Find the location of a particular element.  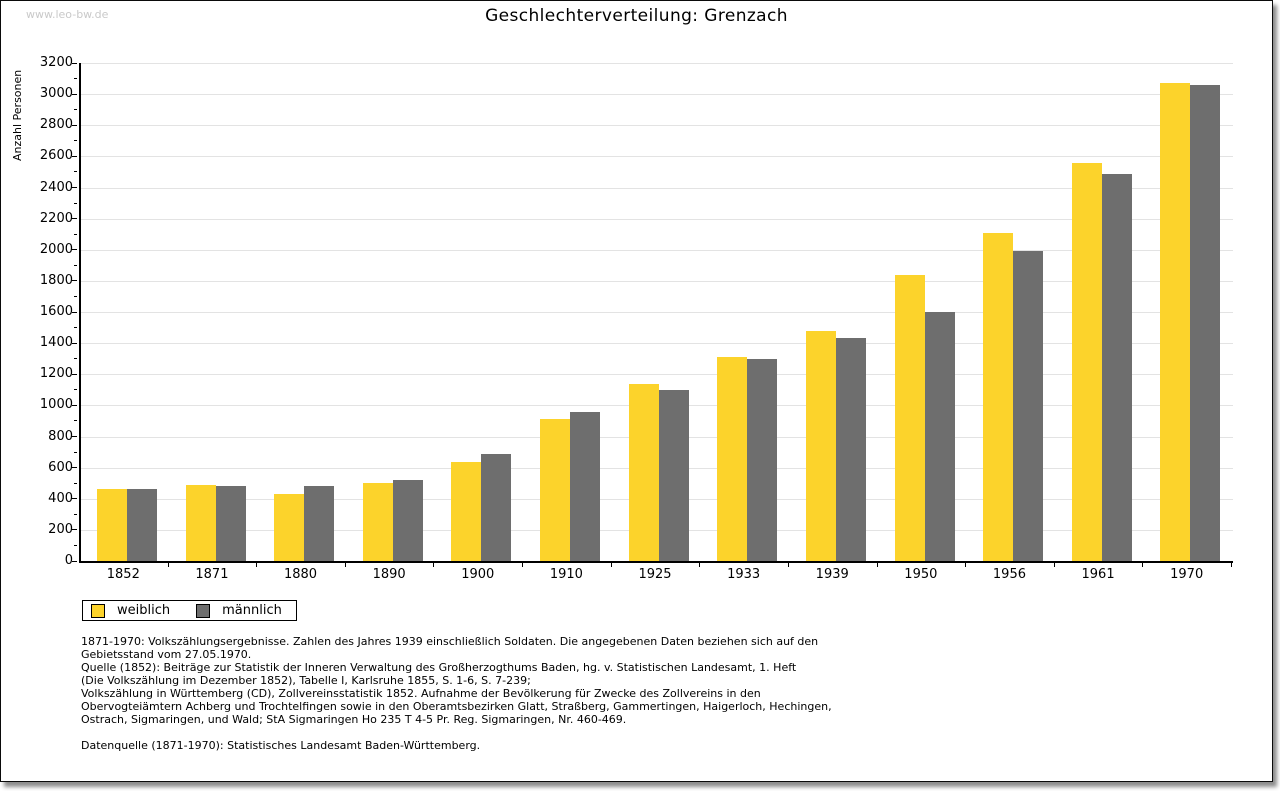

y-tick-label: 0 is located at coordinates (68, 560).